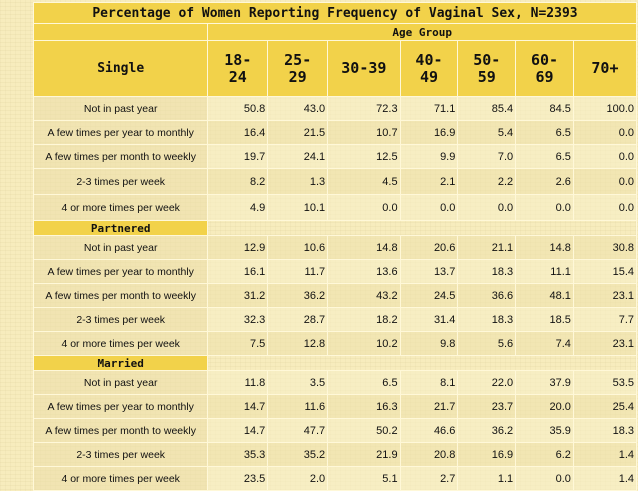 The height and width of the screenshot is (491, 638). I want to click on value-cell: 20.6, so click(429, 247).